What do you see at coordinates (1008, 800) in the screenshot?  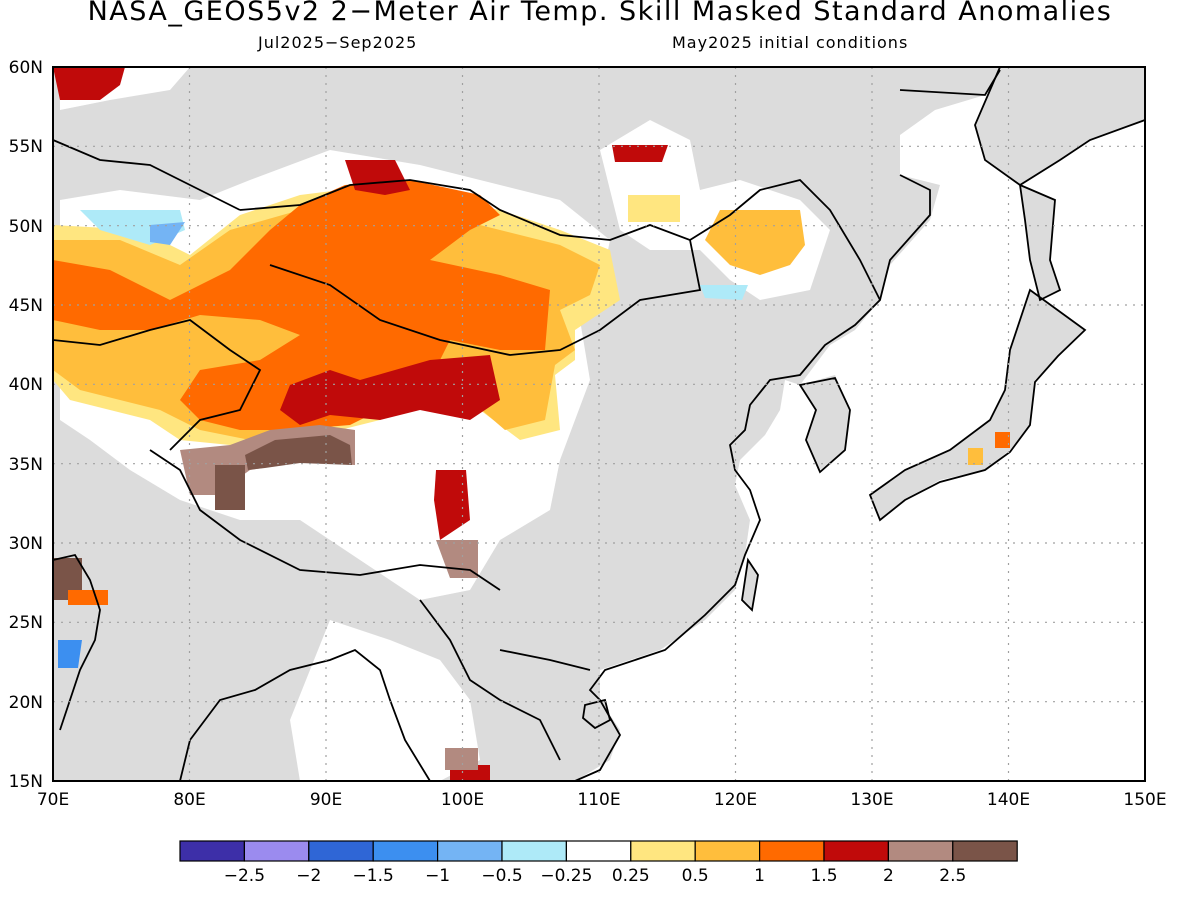 I see `lon-tick-label: 140E` at bounding box center [1008, 800].